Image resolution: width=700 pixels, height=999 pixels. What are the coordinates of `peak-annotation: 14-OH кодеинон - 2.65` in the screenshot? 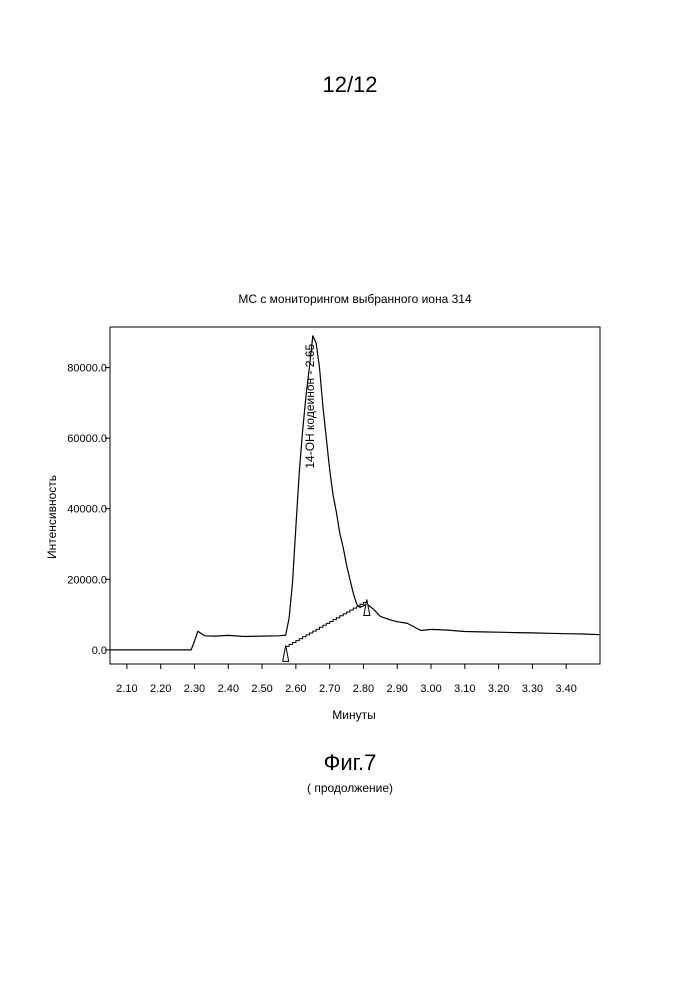 It's located at (310, 406).